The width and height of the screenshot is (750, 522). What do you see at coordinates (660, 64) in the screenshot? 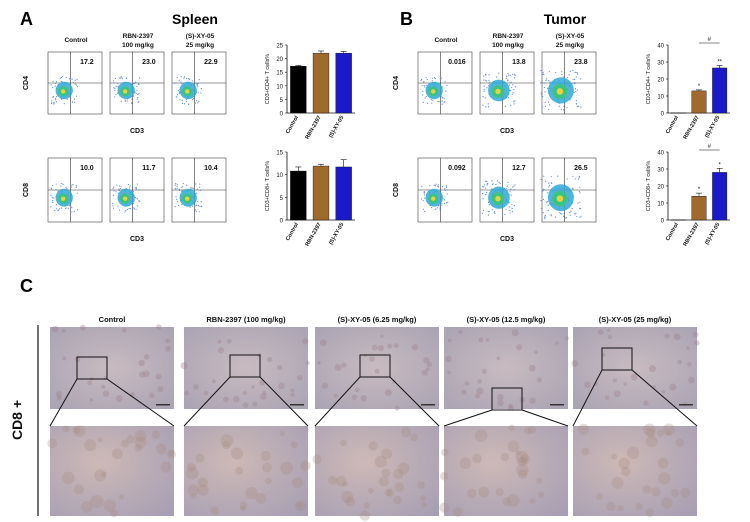
I see `y-tick-label: 30` at bounding box center [660, 64].